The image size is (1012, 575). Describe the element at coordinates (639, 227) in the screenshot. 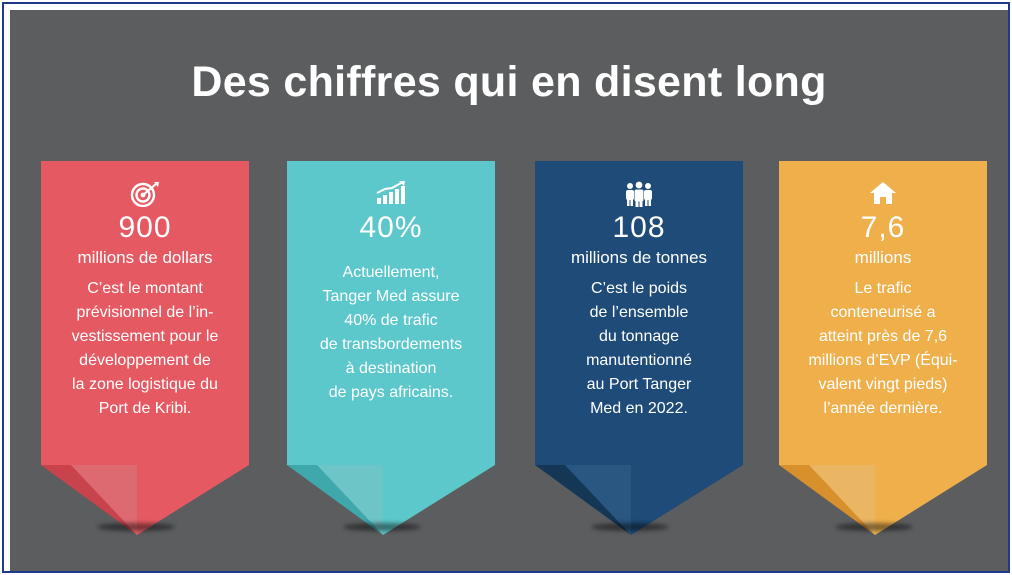

I see `stat-value: 108` at that location.